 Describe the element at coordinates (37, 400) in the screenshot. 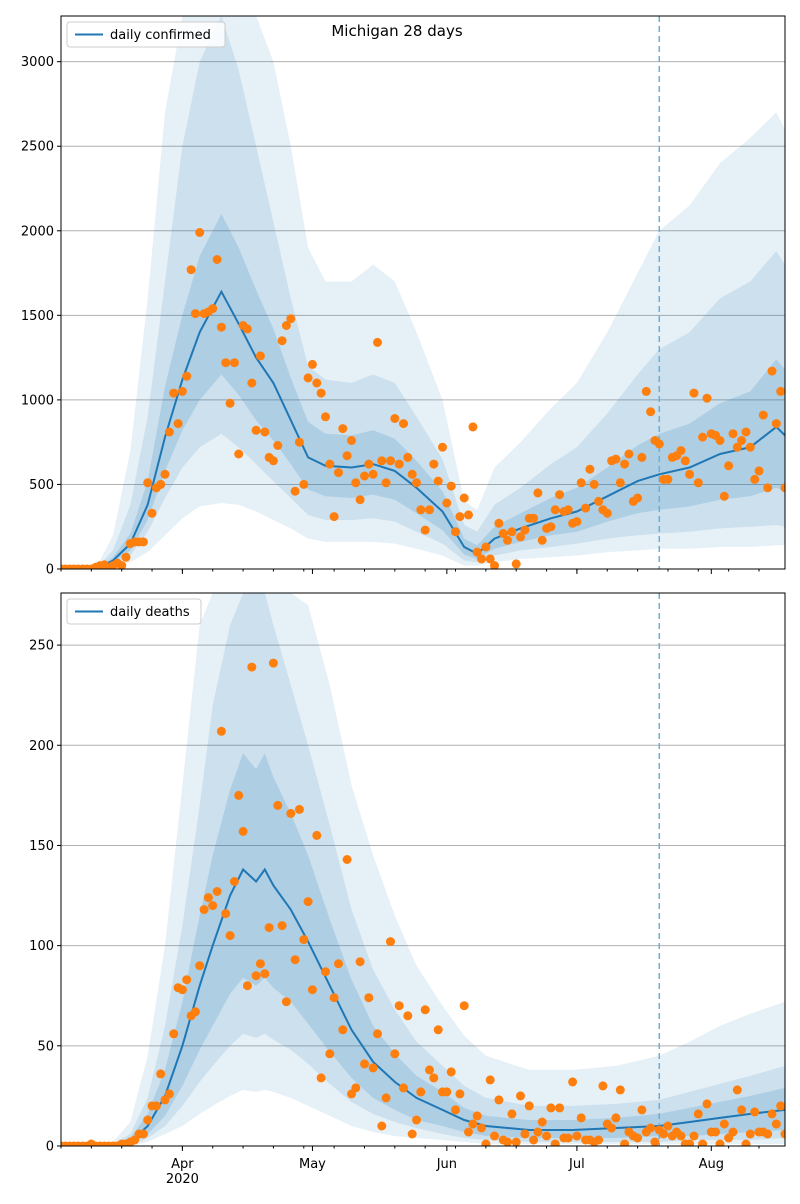

I see `y-tick-label: 1000` at that location.